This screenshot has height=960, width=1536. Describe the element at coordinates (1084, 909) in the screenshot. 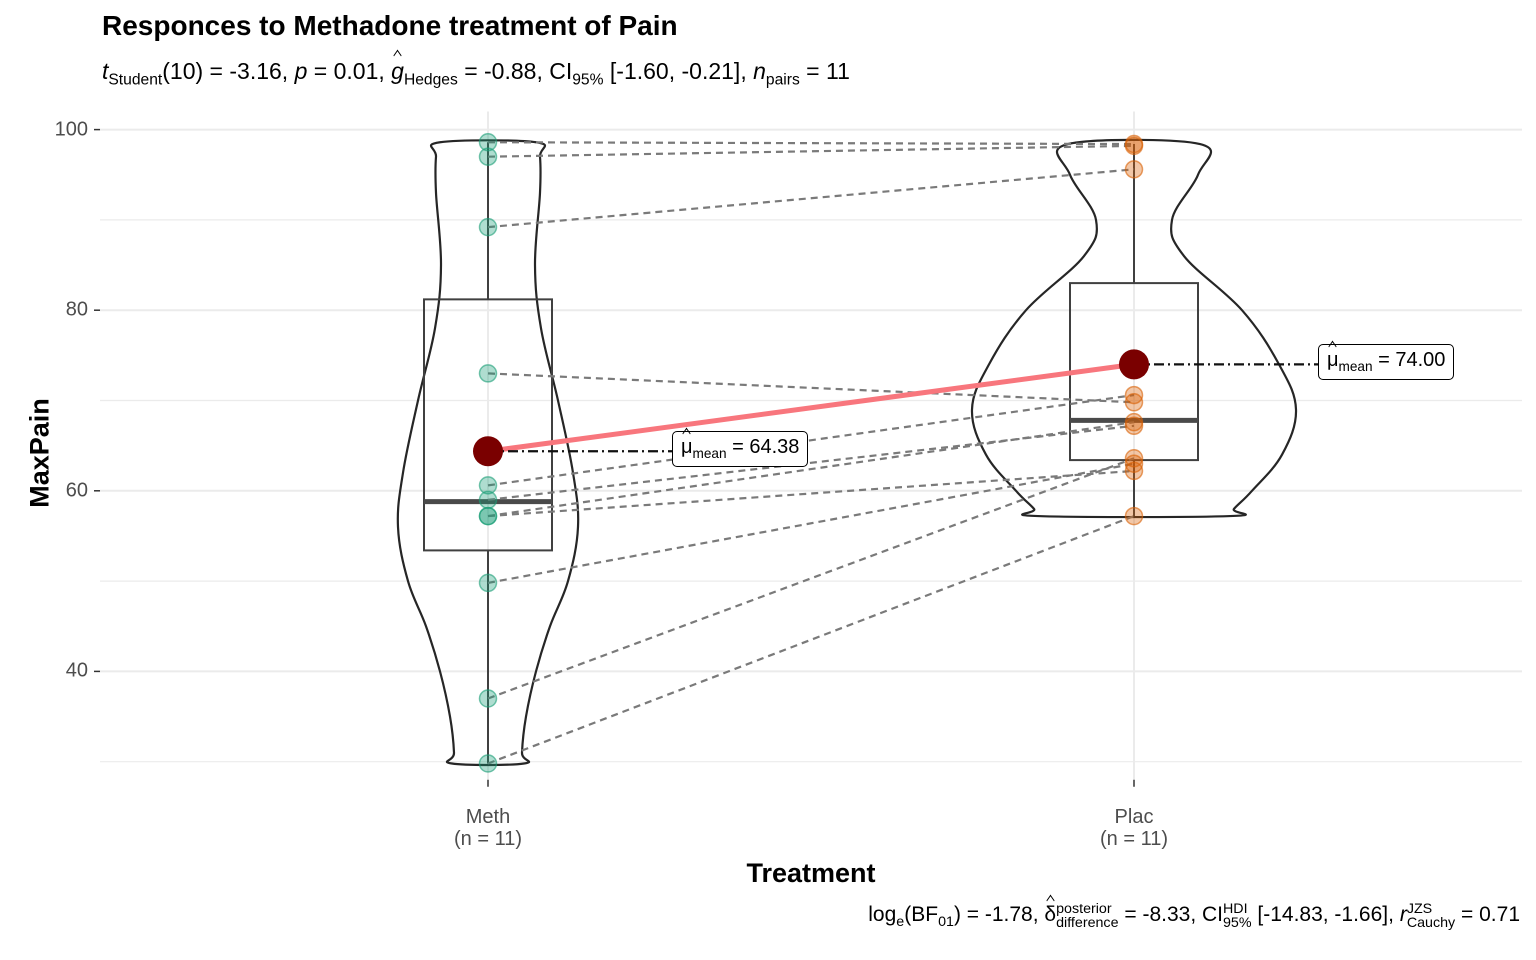

I see `delta-sup: posterior` at that location.